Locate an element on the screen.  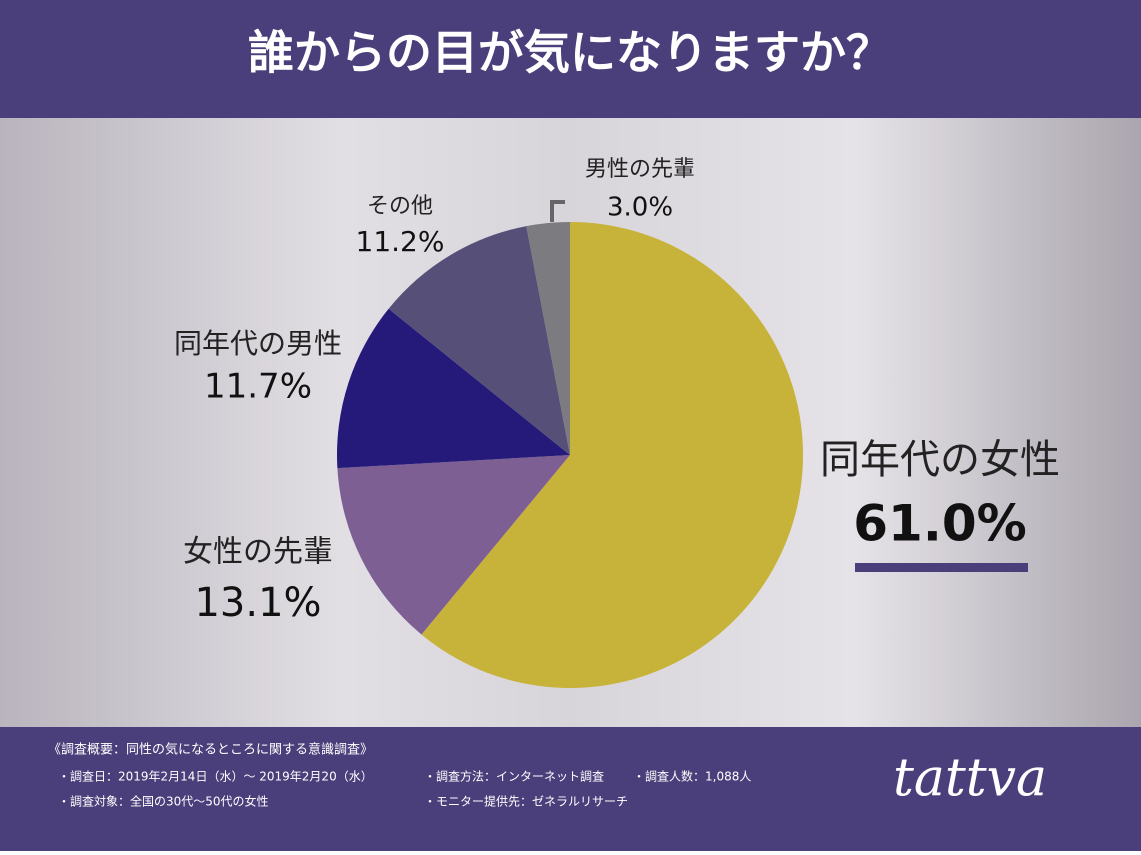
category-label: 同年代の女性 is located at coordinates (940, 460).